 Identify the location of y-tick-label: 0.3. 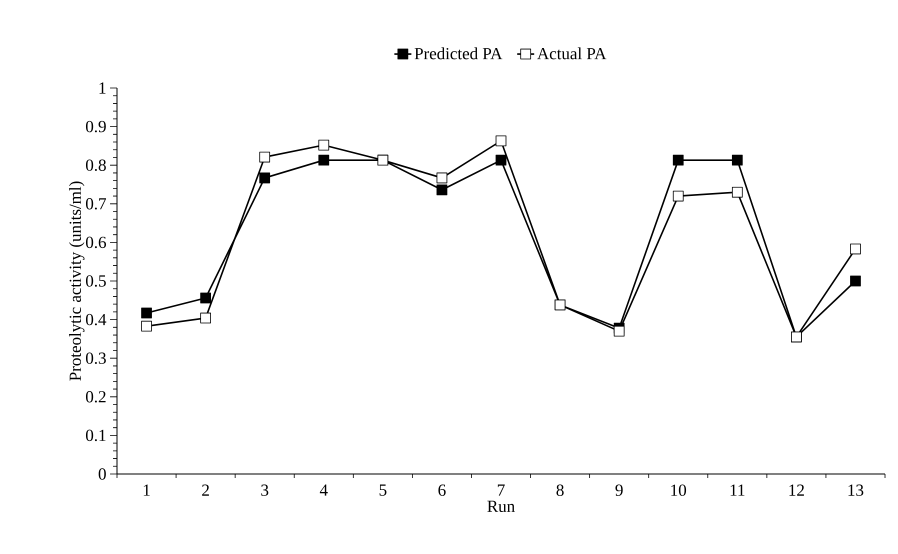
(96, 358).